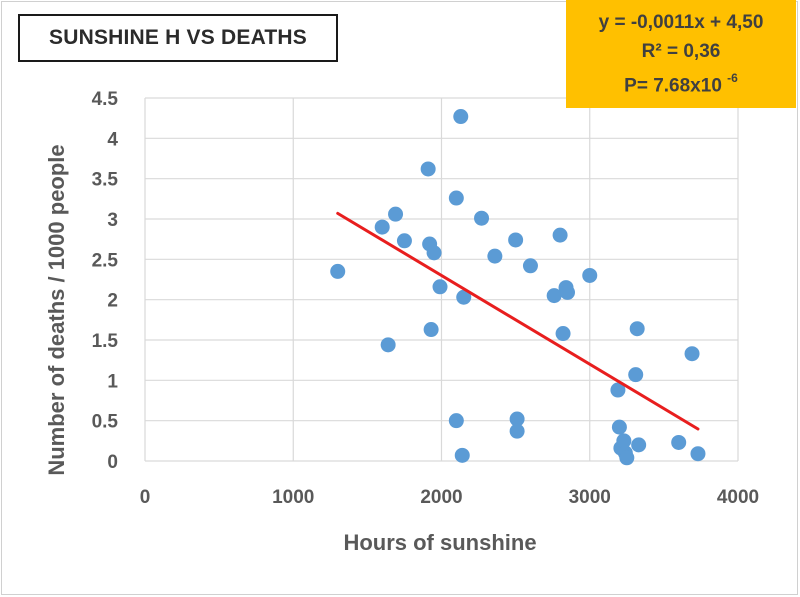 The image size is (800, 597). What do you see at coordinates (673, 86) in the screenshot?
I see `p-value-base: P= 7.68x10` at bounding box center [673, 86].